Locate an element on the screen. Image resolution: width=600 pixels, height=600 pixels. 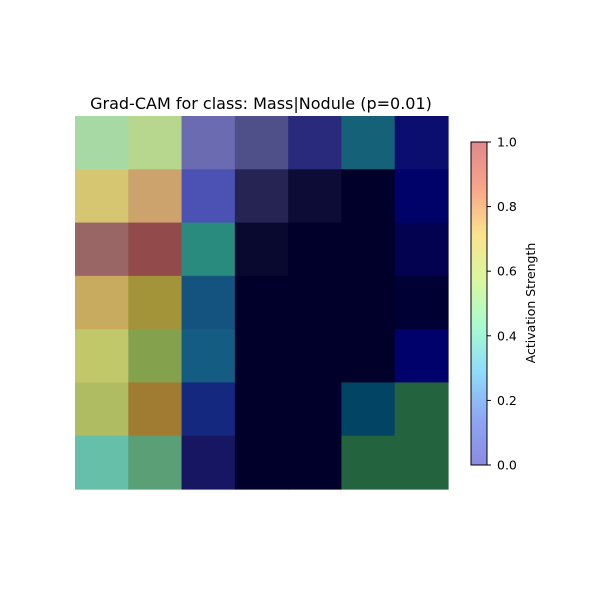
colorbar-tick-label: 0.4 is located at coordinates (507, 335).